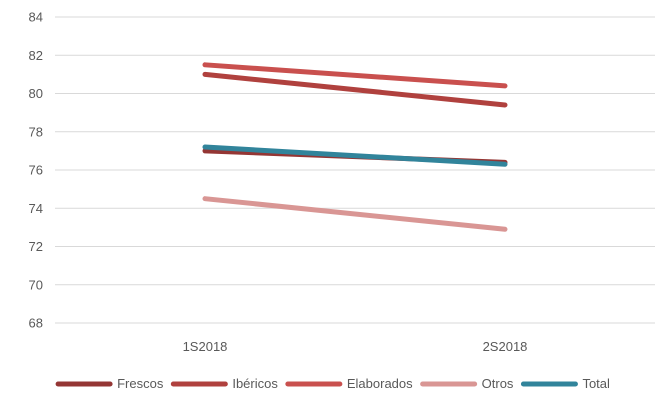  I want to click on y-tick-label-82: 82, so click(36, 55).